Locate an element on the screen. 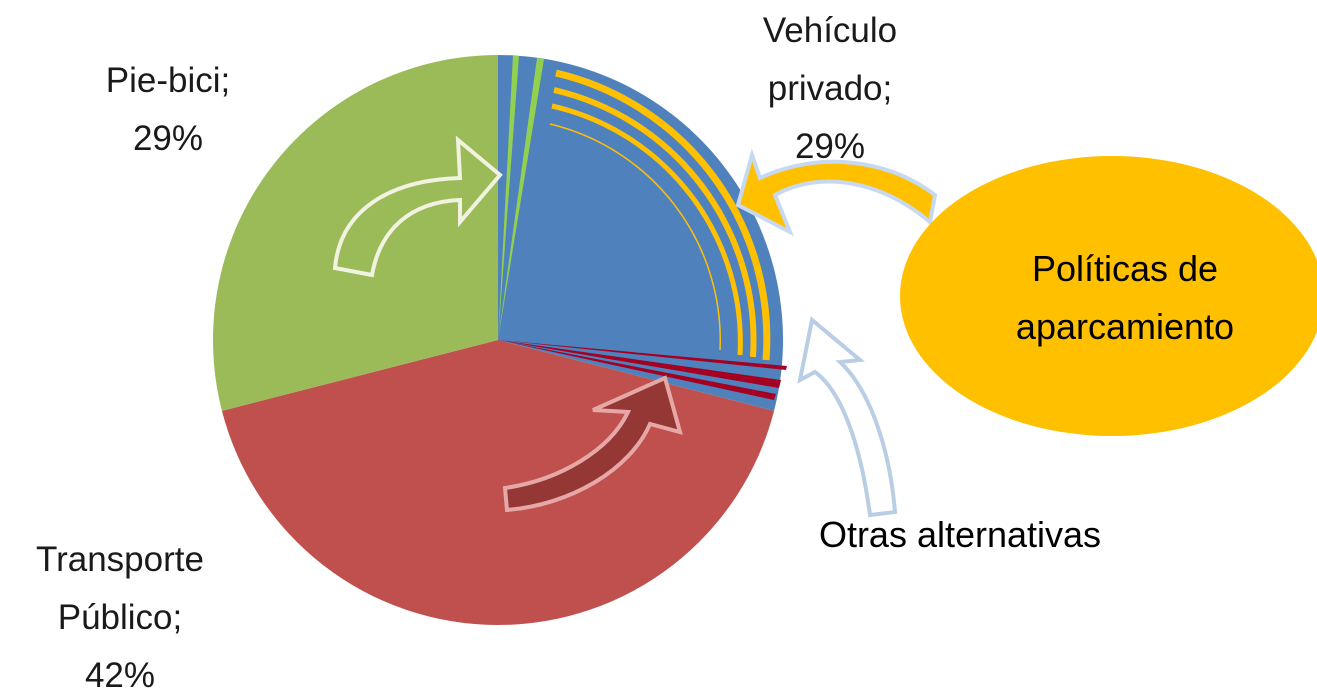 This screenshot has height=695, width=1317. annotation-bubble is located at coordinates (1108, 296).